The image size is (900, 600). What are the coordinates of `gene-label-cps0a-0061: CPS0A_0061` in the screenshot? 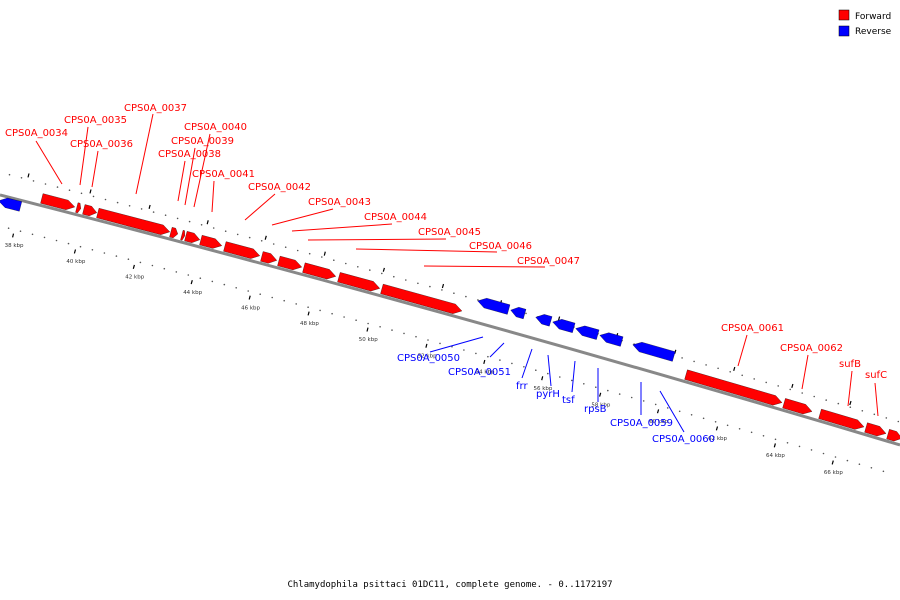 It's located at (752, 328).